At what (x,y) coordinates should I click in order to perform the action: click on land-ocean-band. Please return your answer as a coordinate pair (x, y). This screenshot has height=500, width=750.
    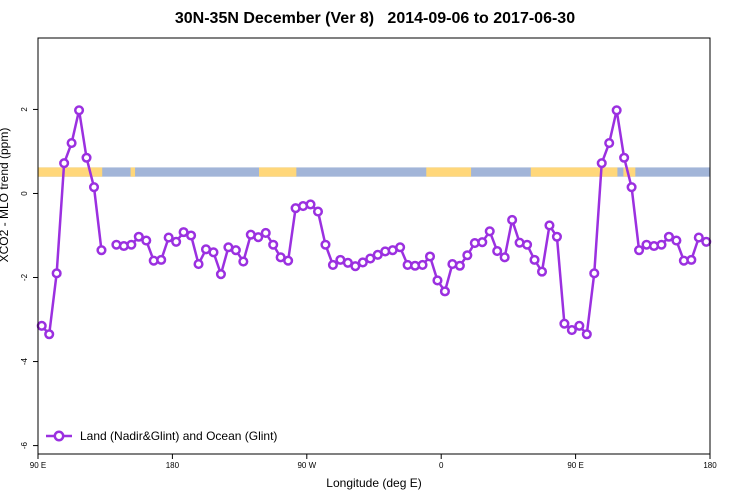
    Looking at the image, I should click on (374, 172).